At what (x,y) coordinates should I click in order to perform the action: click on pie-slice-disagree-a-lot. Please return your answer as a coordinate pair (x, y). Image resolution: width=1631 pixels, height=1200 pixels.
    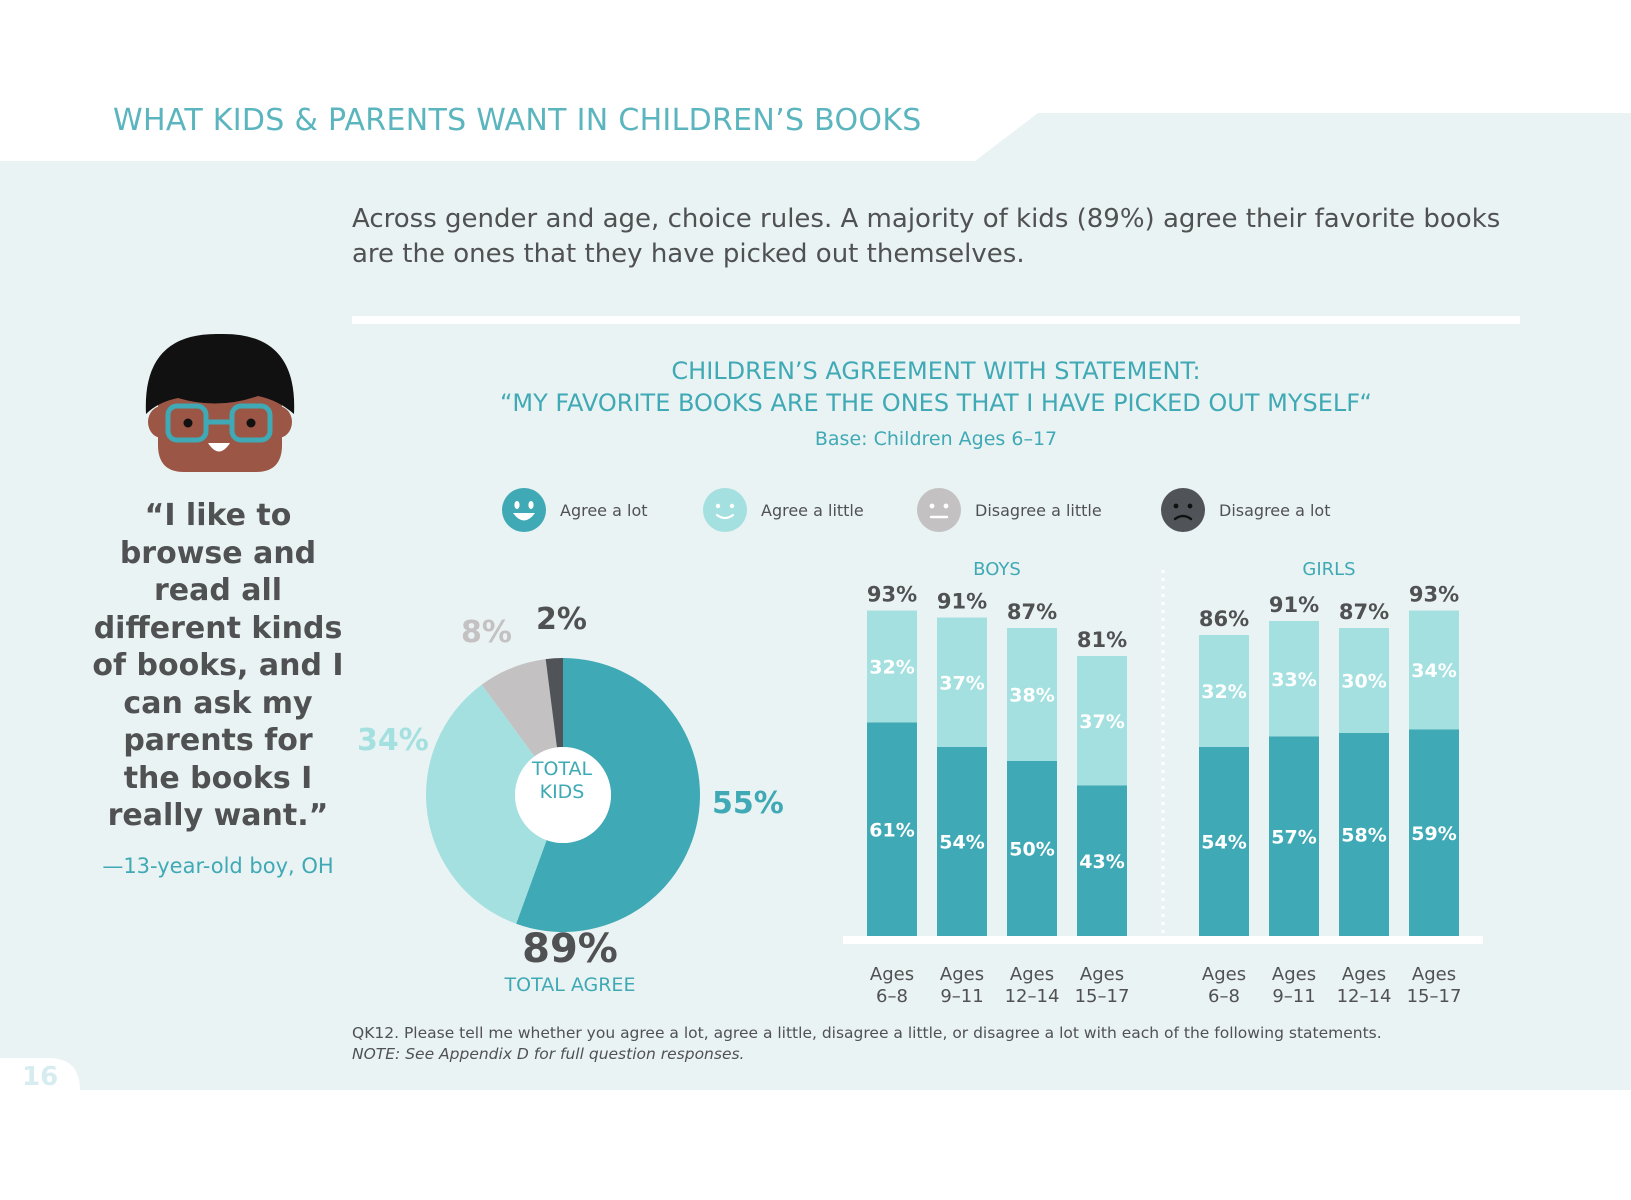
    Looking at the image, I should click on (554, 703).